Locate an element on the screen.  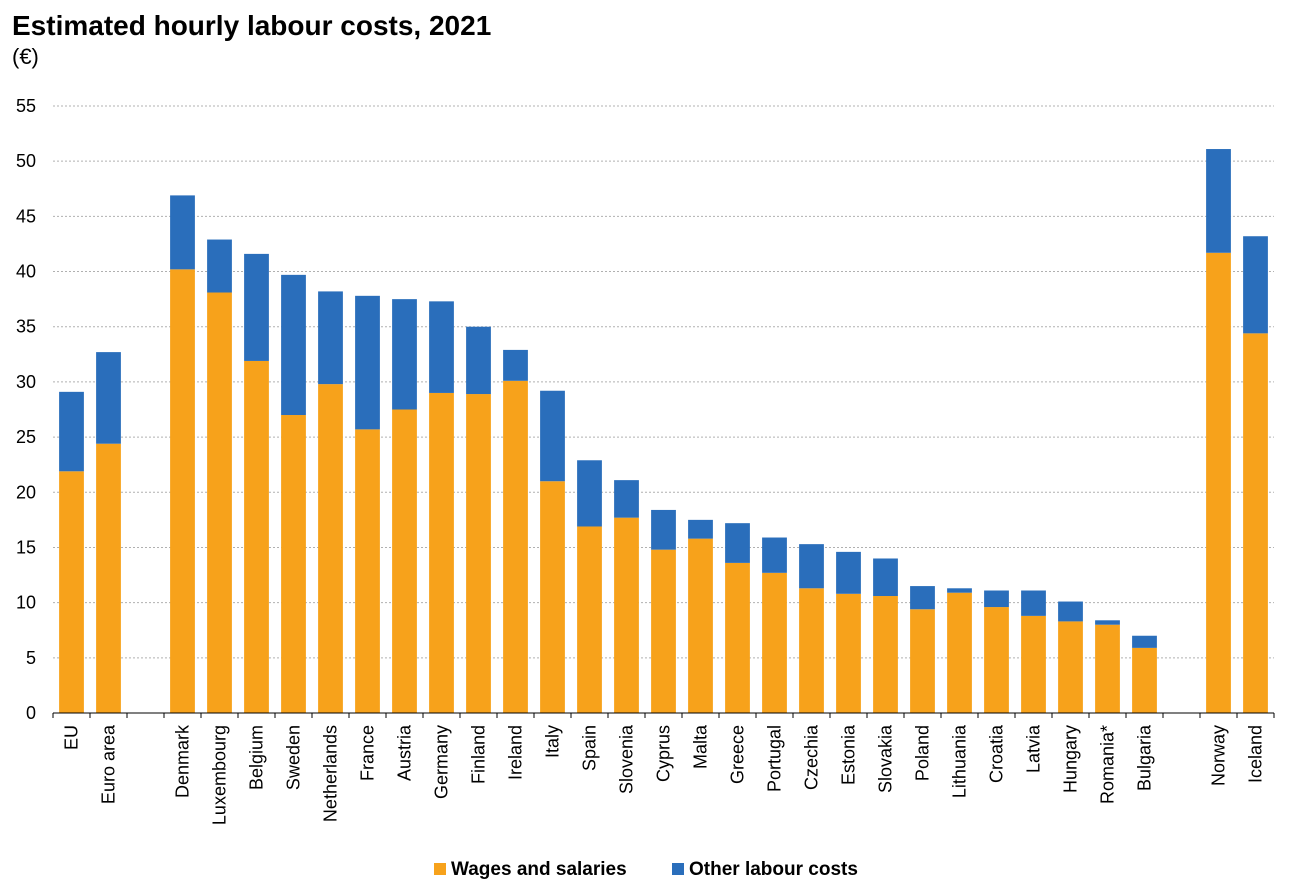
bar-other-labour-costs-slovakia is located at coordinates (885, 577).